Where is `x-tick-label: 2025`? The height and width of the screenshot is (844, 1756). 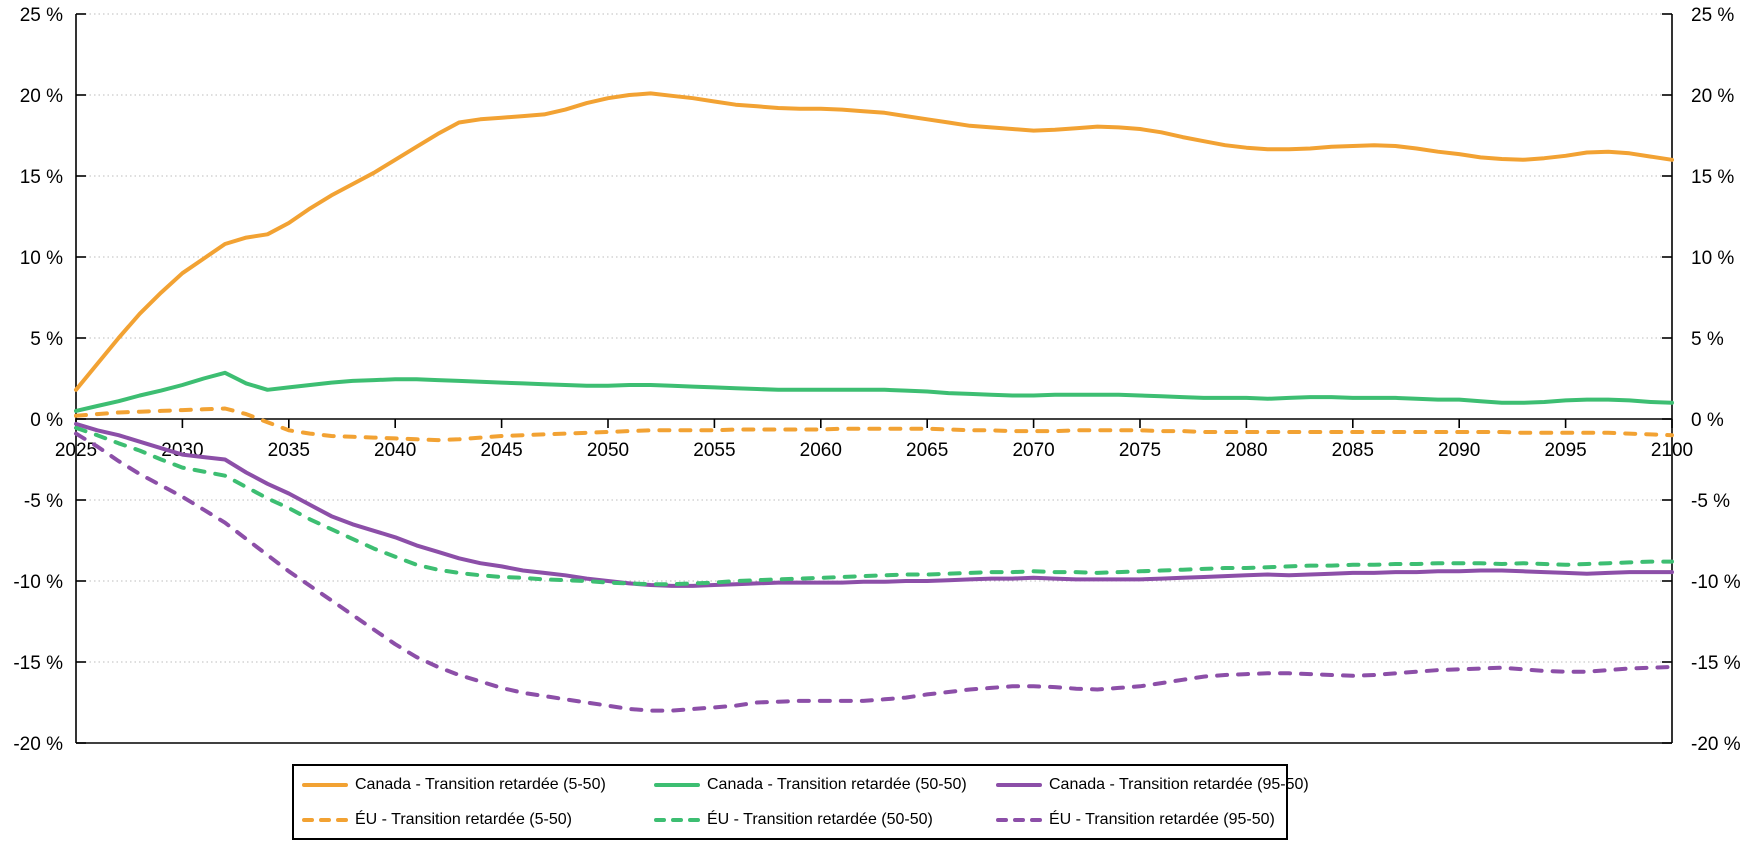 x-tick-label: 2025 is located at coordinates (76, 450).